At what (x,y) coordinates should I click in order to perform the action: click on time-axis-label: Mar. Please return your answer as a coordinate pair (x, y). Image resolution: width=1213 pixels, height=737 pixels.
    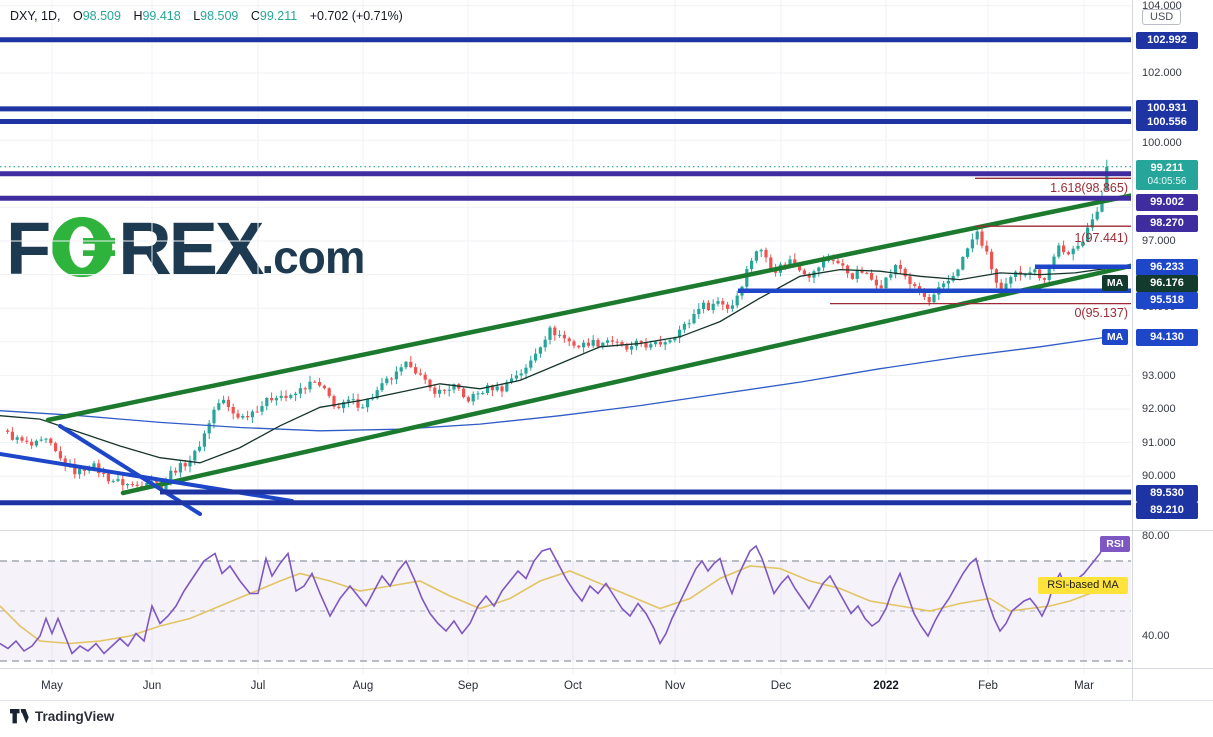
    Looking at the image, I should click on (1084, 686).